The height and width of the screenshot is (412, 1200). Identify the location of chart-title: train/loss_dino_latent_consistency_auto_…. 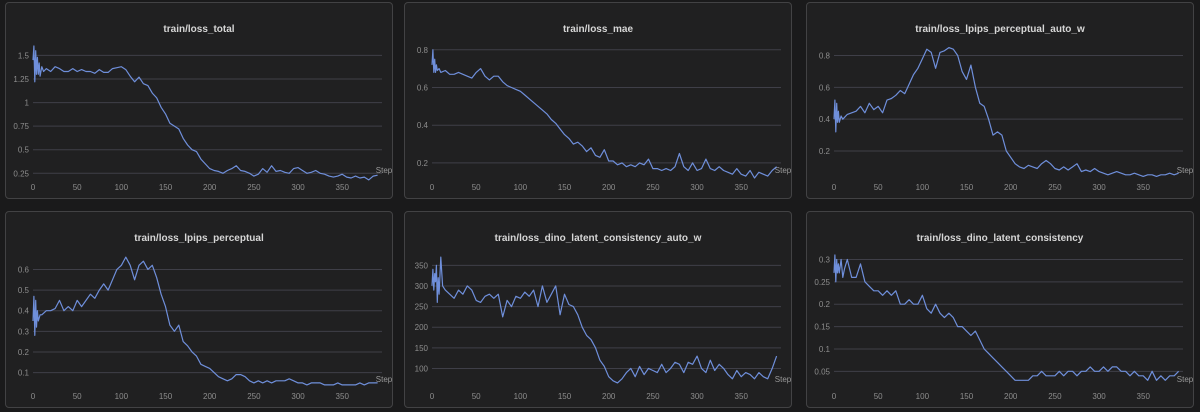
(598, 238).